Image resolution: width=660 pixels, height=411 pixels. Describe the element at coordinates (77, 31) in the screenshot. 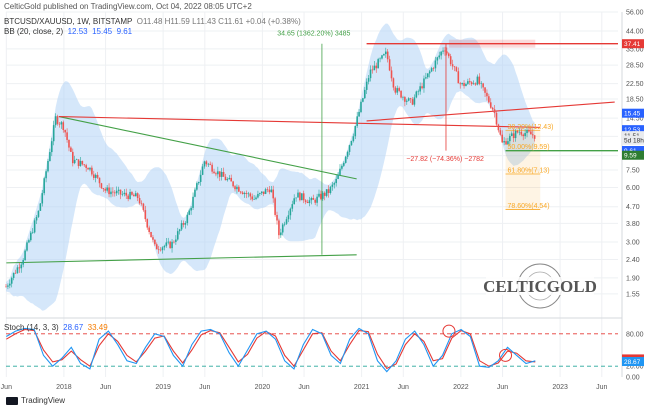

I see `bb-basis-value: 12.53` at that location.